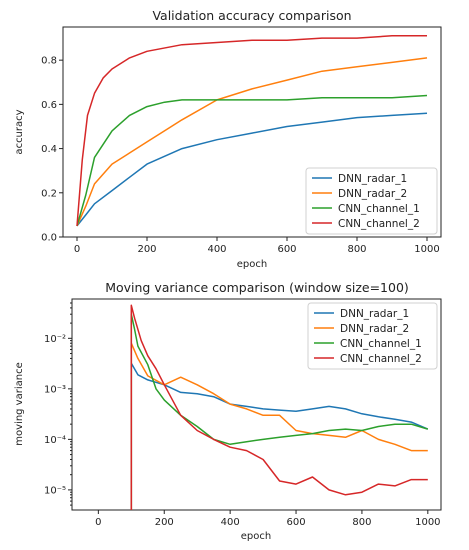 The width and height of the screenshot is (469, 550). I want to click on y-axis-label: moving variance, so click(19, 403).